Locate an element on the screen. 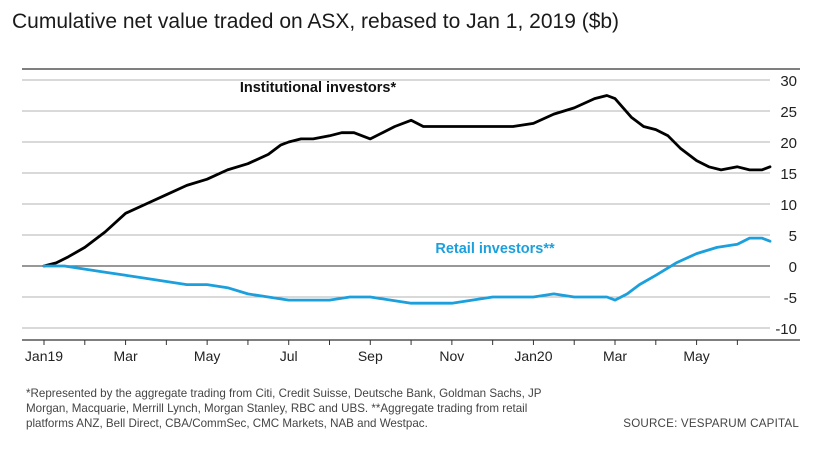 Image resolution: width=821 pixels, height=458 pixels. x-tick-label: Nov is located at coordinates (451, 356).